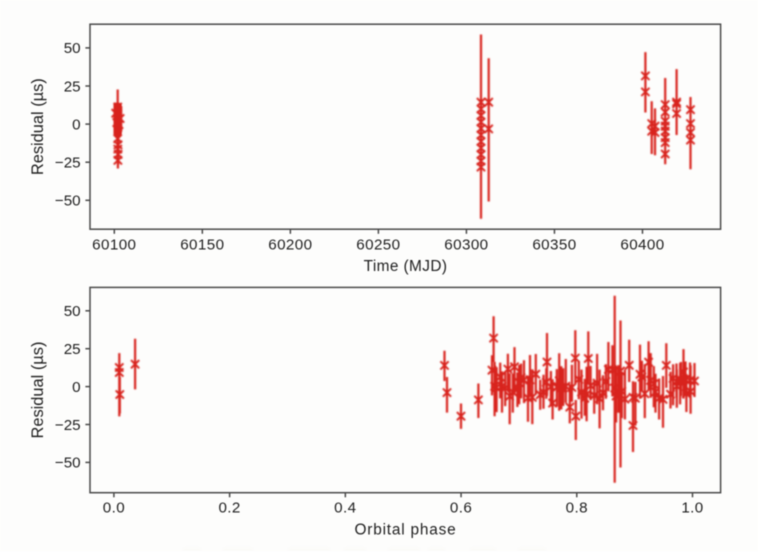 This screenshot has height=556, width=758. What do you see at coordinates (642, 244) in the screenshot?
I see `svg-text: 60400` at bounding box center [642, 244].